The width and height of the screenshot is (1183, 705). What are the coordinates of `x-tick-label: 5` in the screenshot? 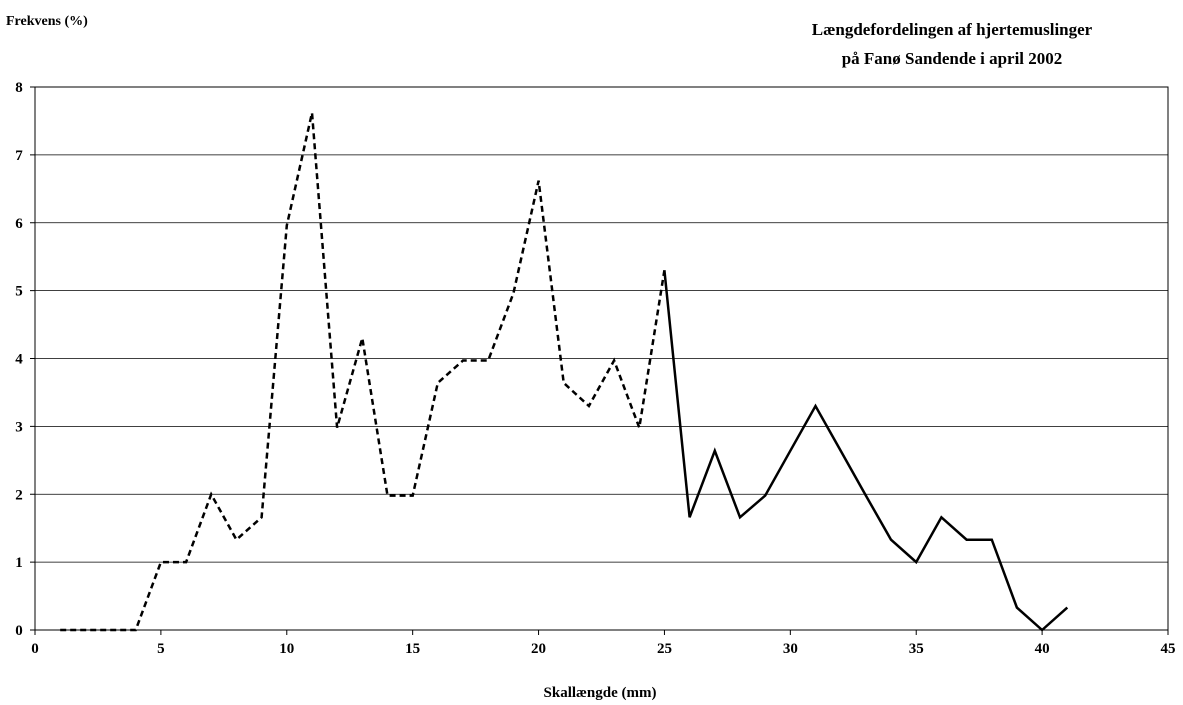 It's located at (161, 649).